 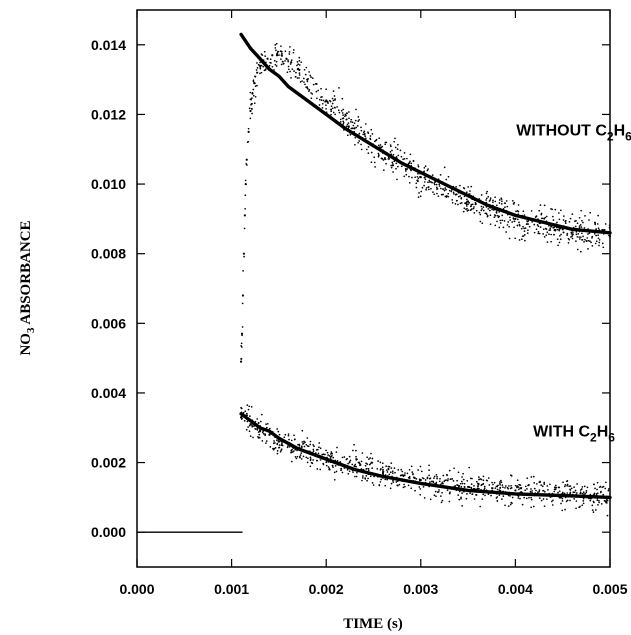 I want to click on series-with_c2h6, so click(x=425, y=460).